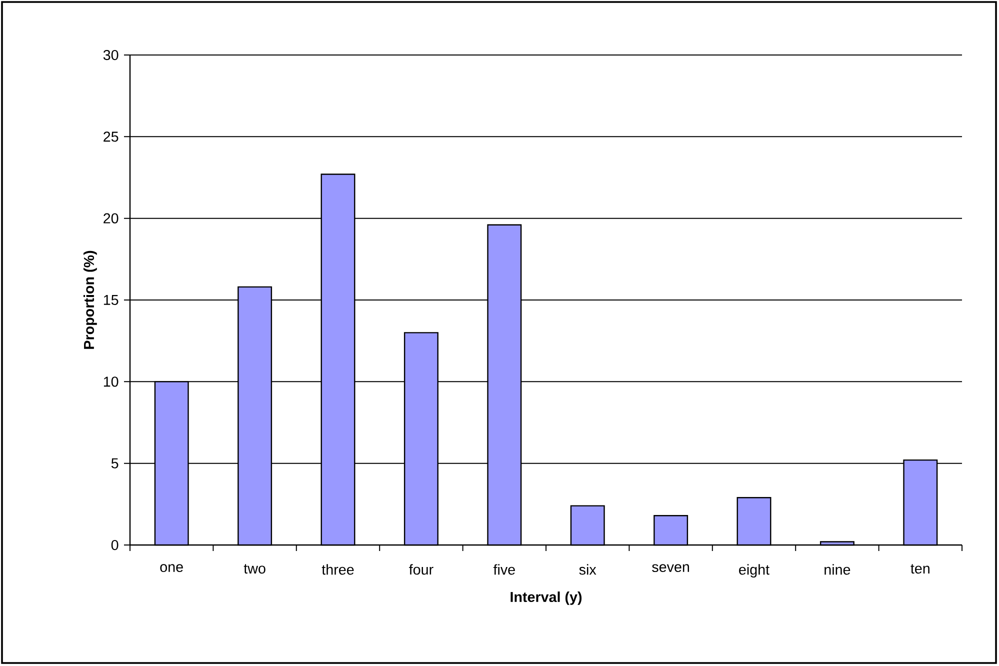 The height and width of the screenshot is (666, 999). What do you see at coordinates (90, 299) in the screenshot?
I see `y-axis-title: Proportion (%)` at bounding box center [90, 299].